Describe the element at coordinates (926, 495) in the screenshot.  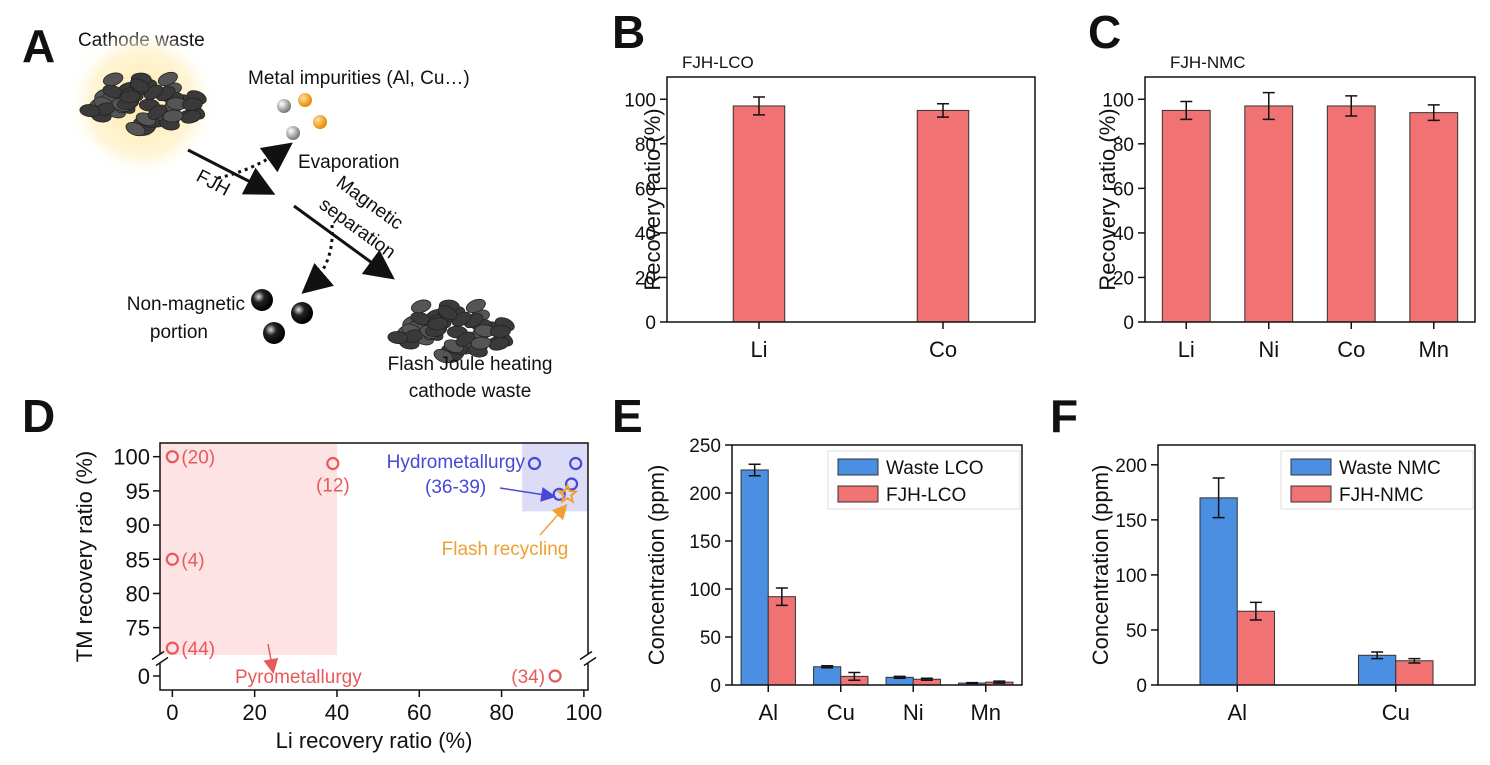
I see `legend-label: FJH-LCO` at that location.